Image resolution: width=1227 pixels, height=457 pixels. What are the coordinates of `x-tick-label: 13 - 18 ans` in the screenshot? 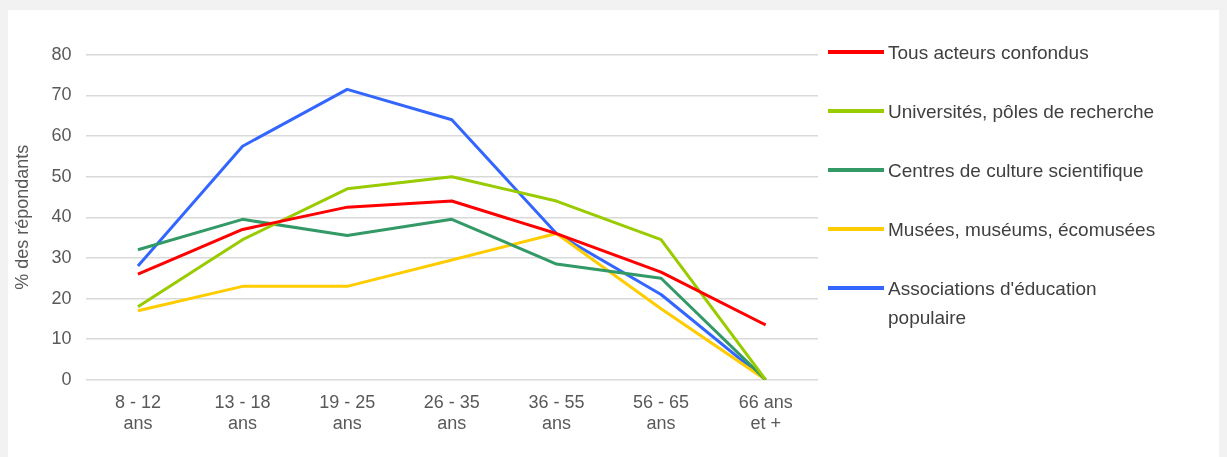 It's located at (242, 412).